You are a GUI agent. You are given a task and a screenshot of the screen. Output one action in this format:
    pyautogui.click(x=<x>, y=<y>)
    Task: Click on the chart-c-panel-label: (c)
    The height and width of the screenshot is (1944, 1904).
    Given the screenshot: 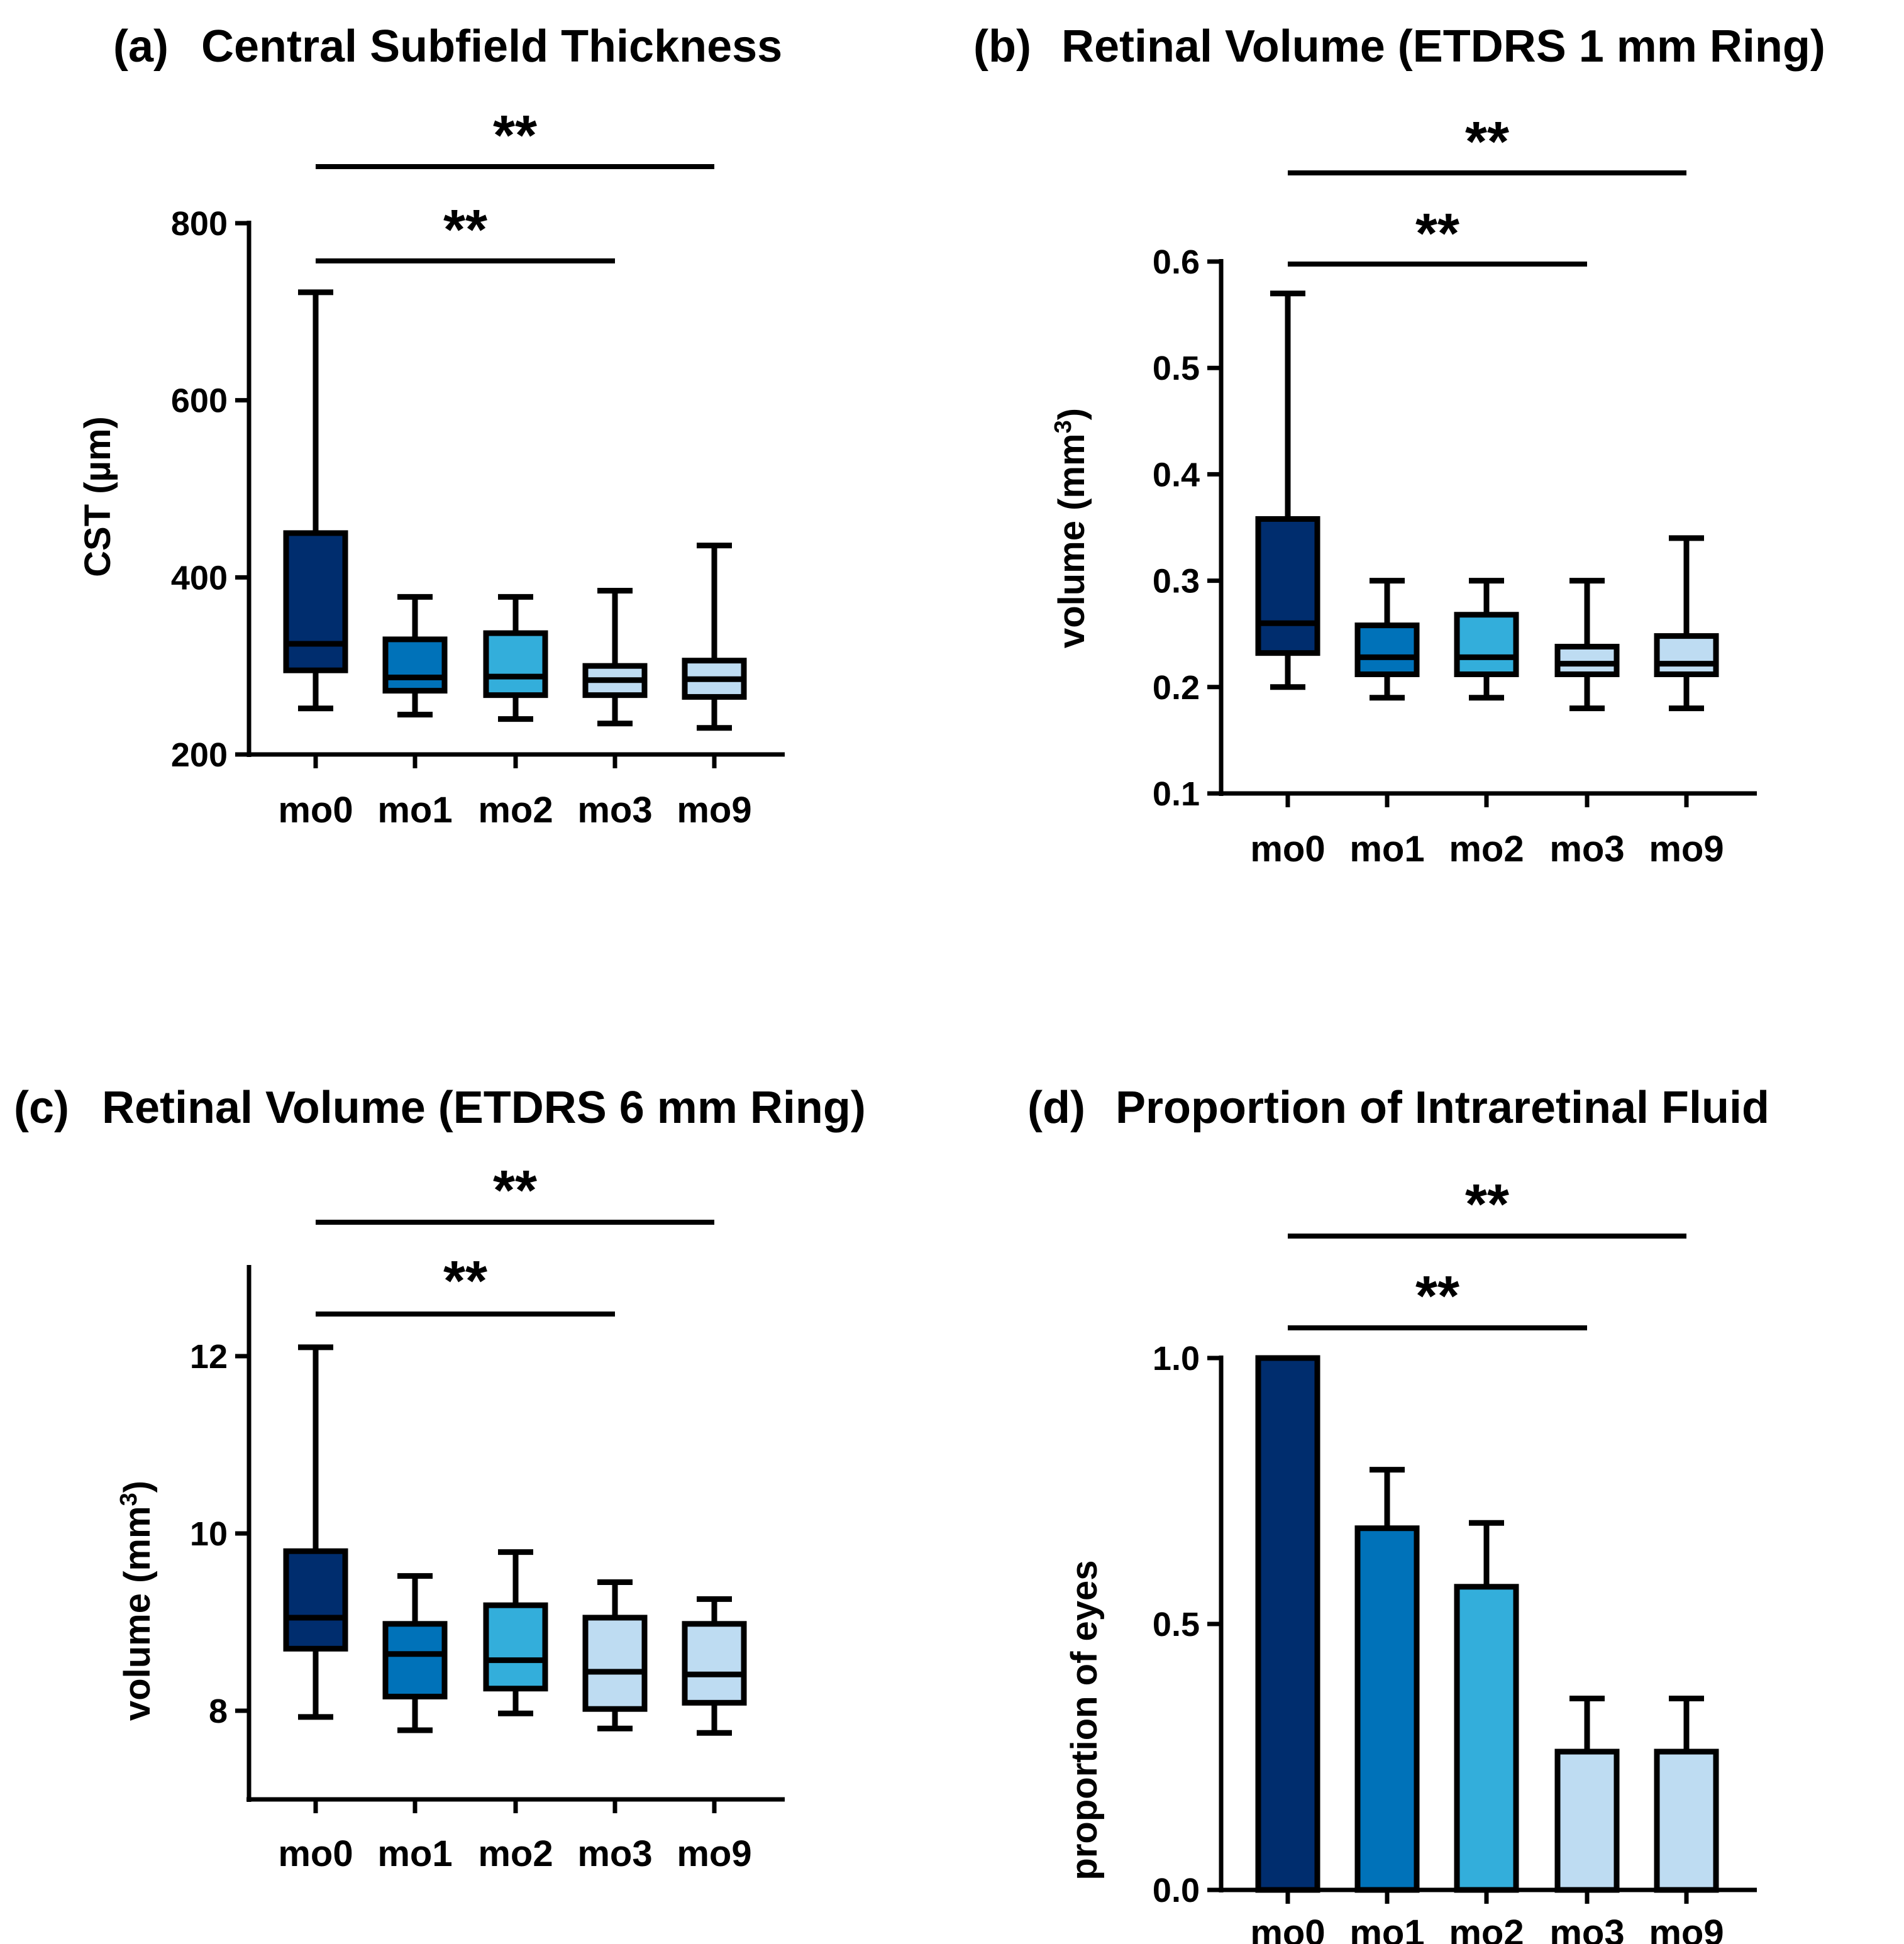 What is the action you would take?
    pyautogui.click(x=41, y=1108)
    